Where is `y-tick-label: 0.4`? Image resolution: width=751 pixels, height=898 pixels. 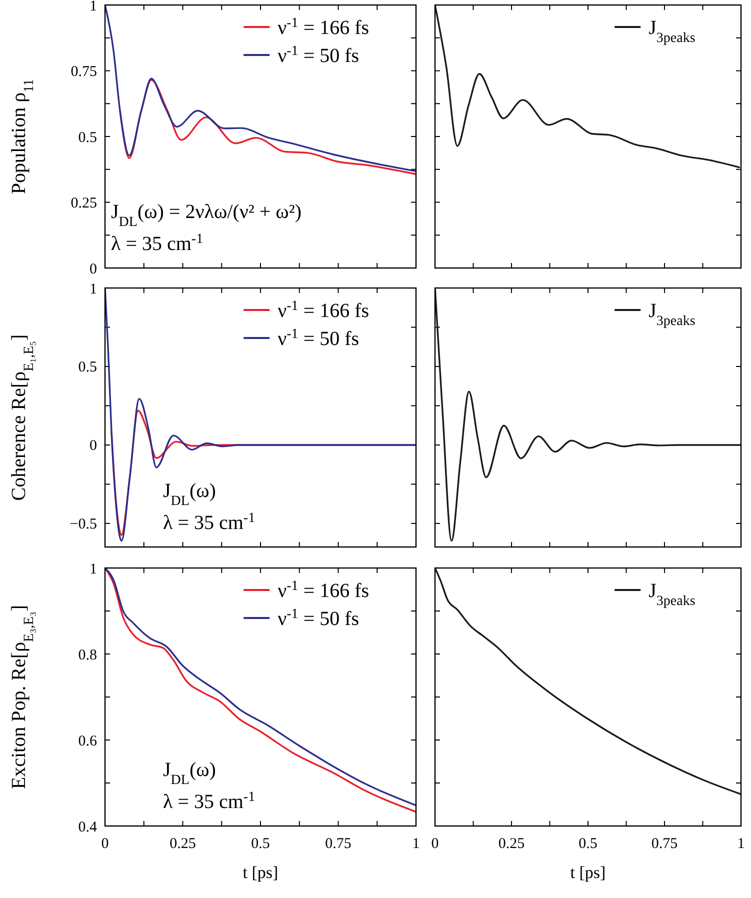
y-tick-label: 0.4 is located at coordinates (88, 827).